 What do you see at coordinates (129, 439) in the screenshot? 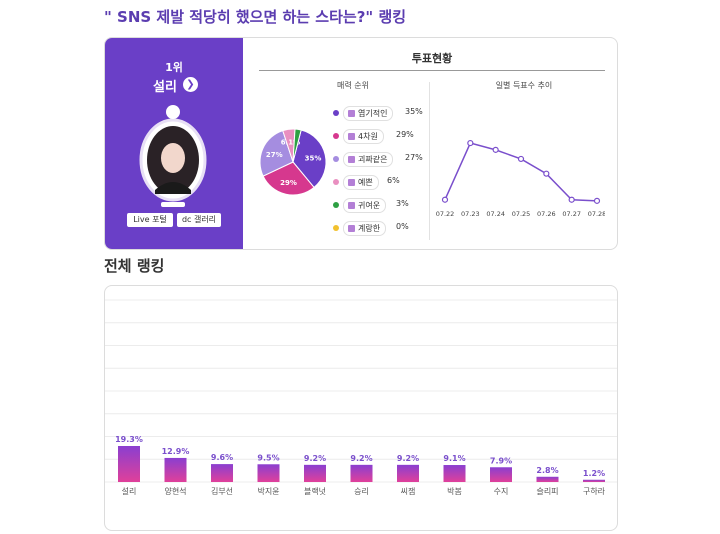
I see `bar-value-label: 19.3%` at bounding box center [129, 439].